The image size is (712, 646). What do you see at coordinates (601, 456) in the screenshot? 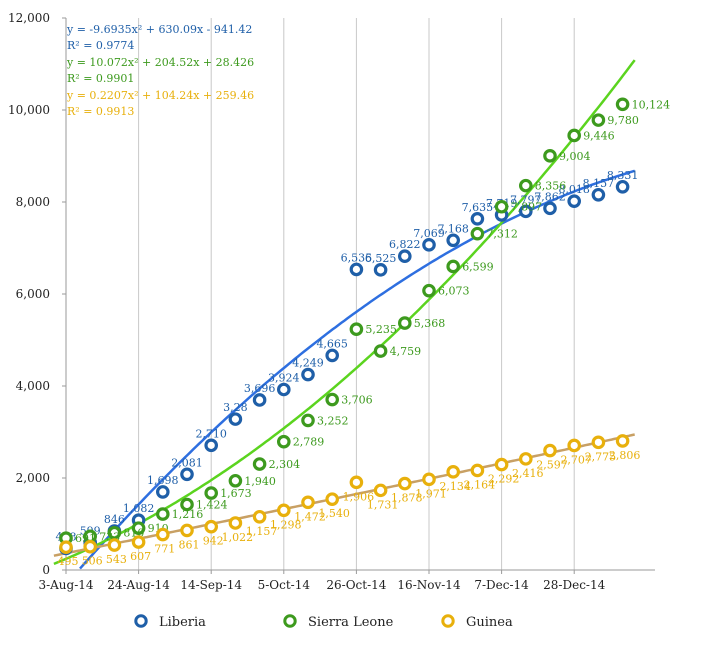
I see `data-label-guinea: 2,775` at bounding box center [601, 456].